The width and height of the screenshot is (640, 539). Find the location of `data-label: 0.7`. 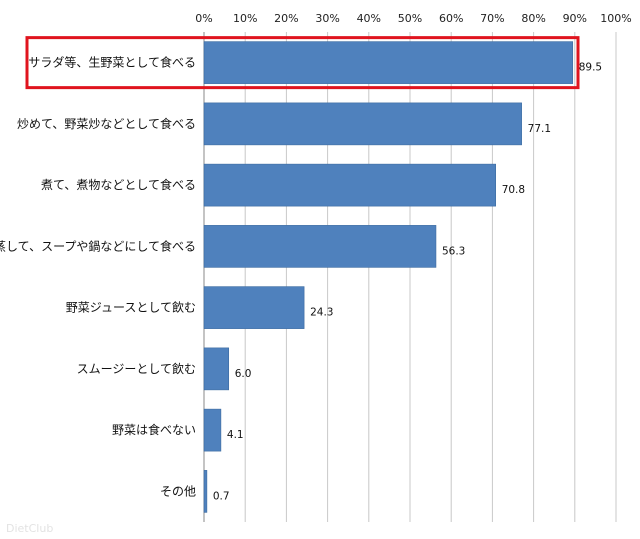

data-label: 0.7 is located at coordinates (221, 496).